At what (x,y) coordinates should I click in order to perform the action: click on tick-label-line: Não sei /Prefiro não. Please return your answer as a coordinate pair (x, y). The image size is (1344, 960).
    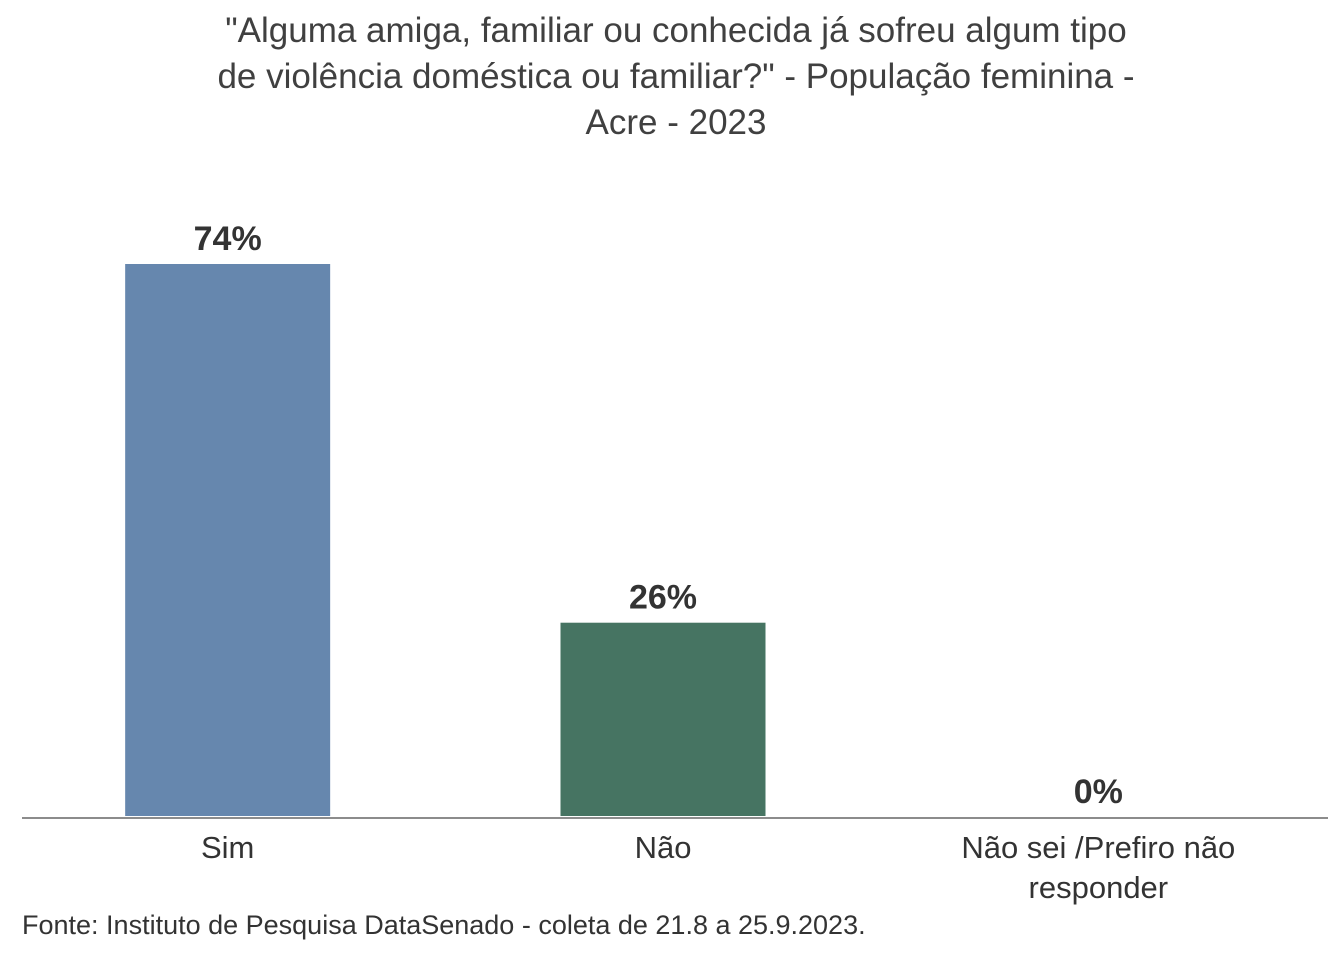
    Looking at the image, I should click on (1098, 847).